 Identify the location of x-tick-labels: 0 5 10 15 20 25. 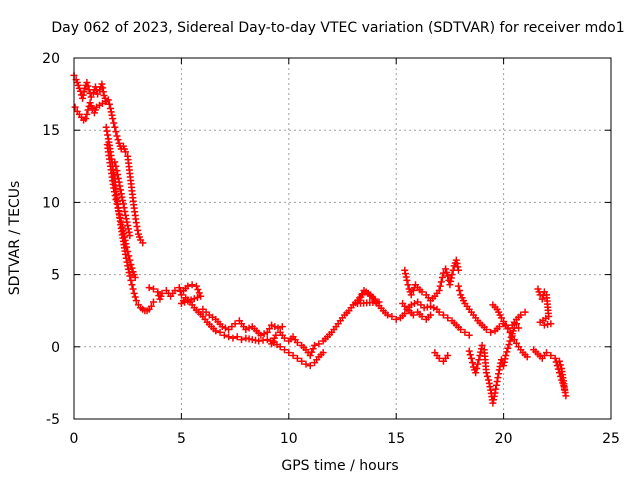
(345, 439).